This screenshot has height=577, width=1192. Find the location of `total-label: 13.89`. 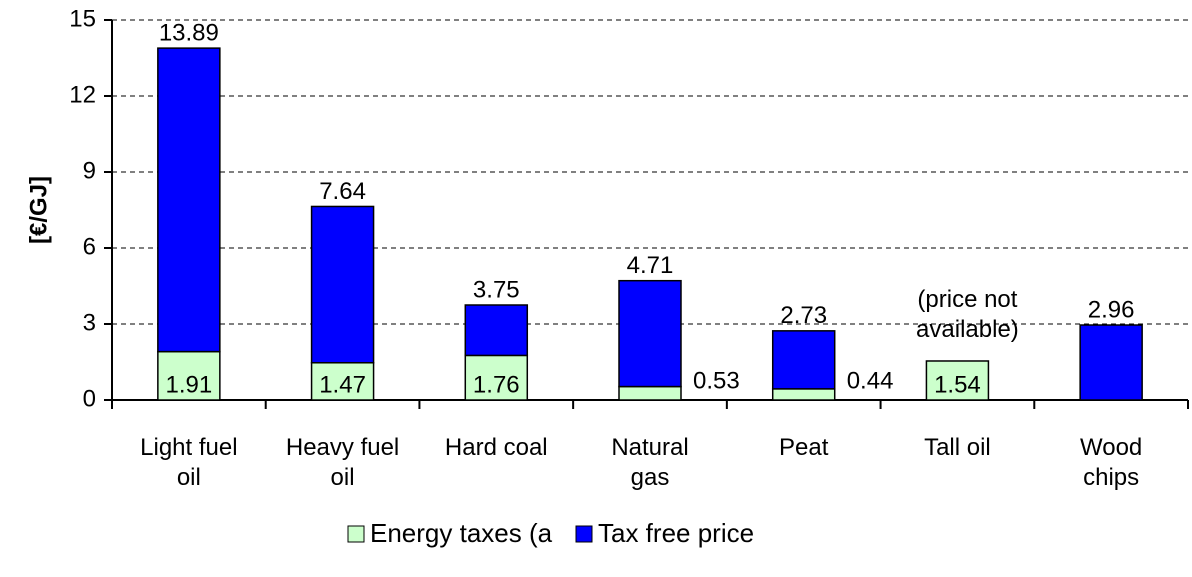

total-label: 13.89 is located at coordinates (189, 32).